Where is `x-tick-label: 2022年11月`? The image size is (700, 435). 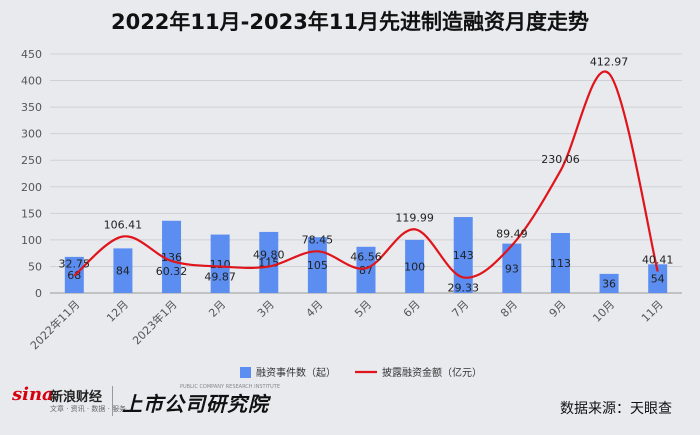
x-tick-label: 2022年11月 is located at coordinates (54, 324).